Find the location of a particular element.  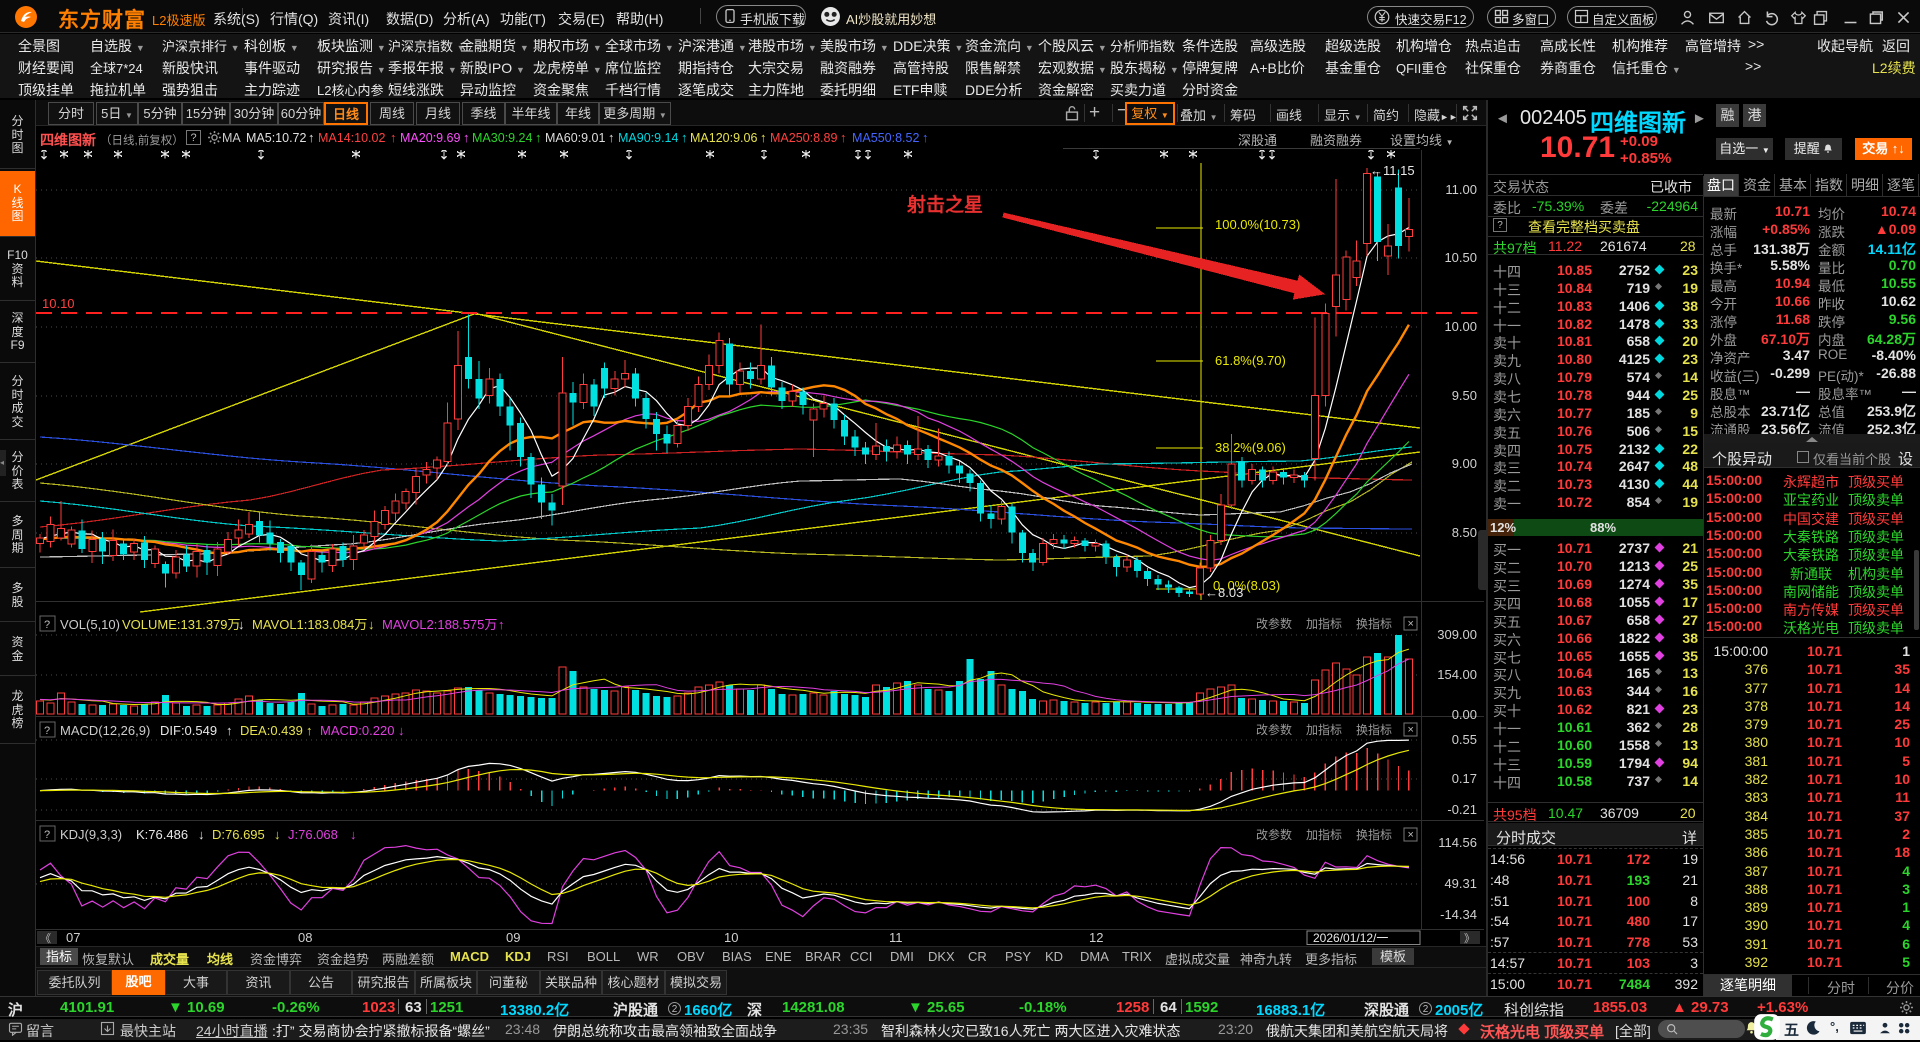

svg-text: MACD:0.220 is located at coordinates (357, 730).